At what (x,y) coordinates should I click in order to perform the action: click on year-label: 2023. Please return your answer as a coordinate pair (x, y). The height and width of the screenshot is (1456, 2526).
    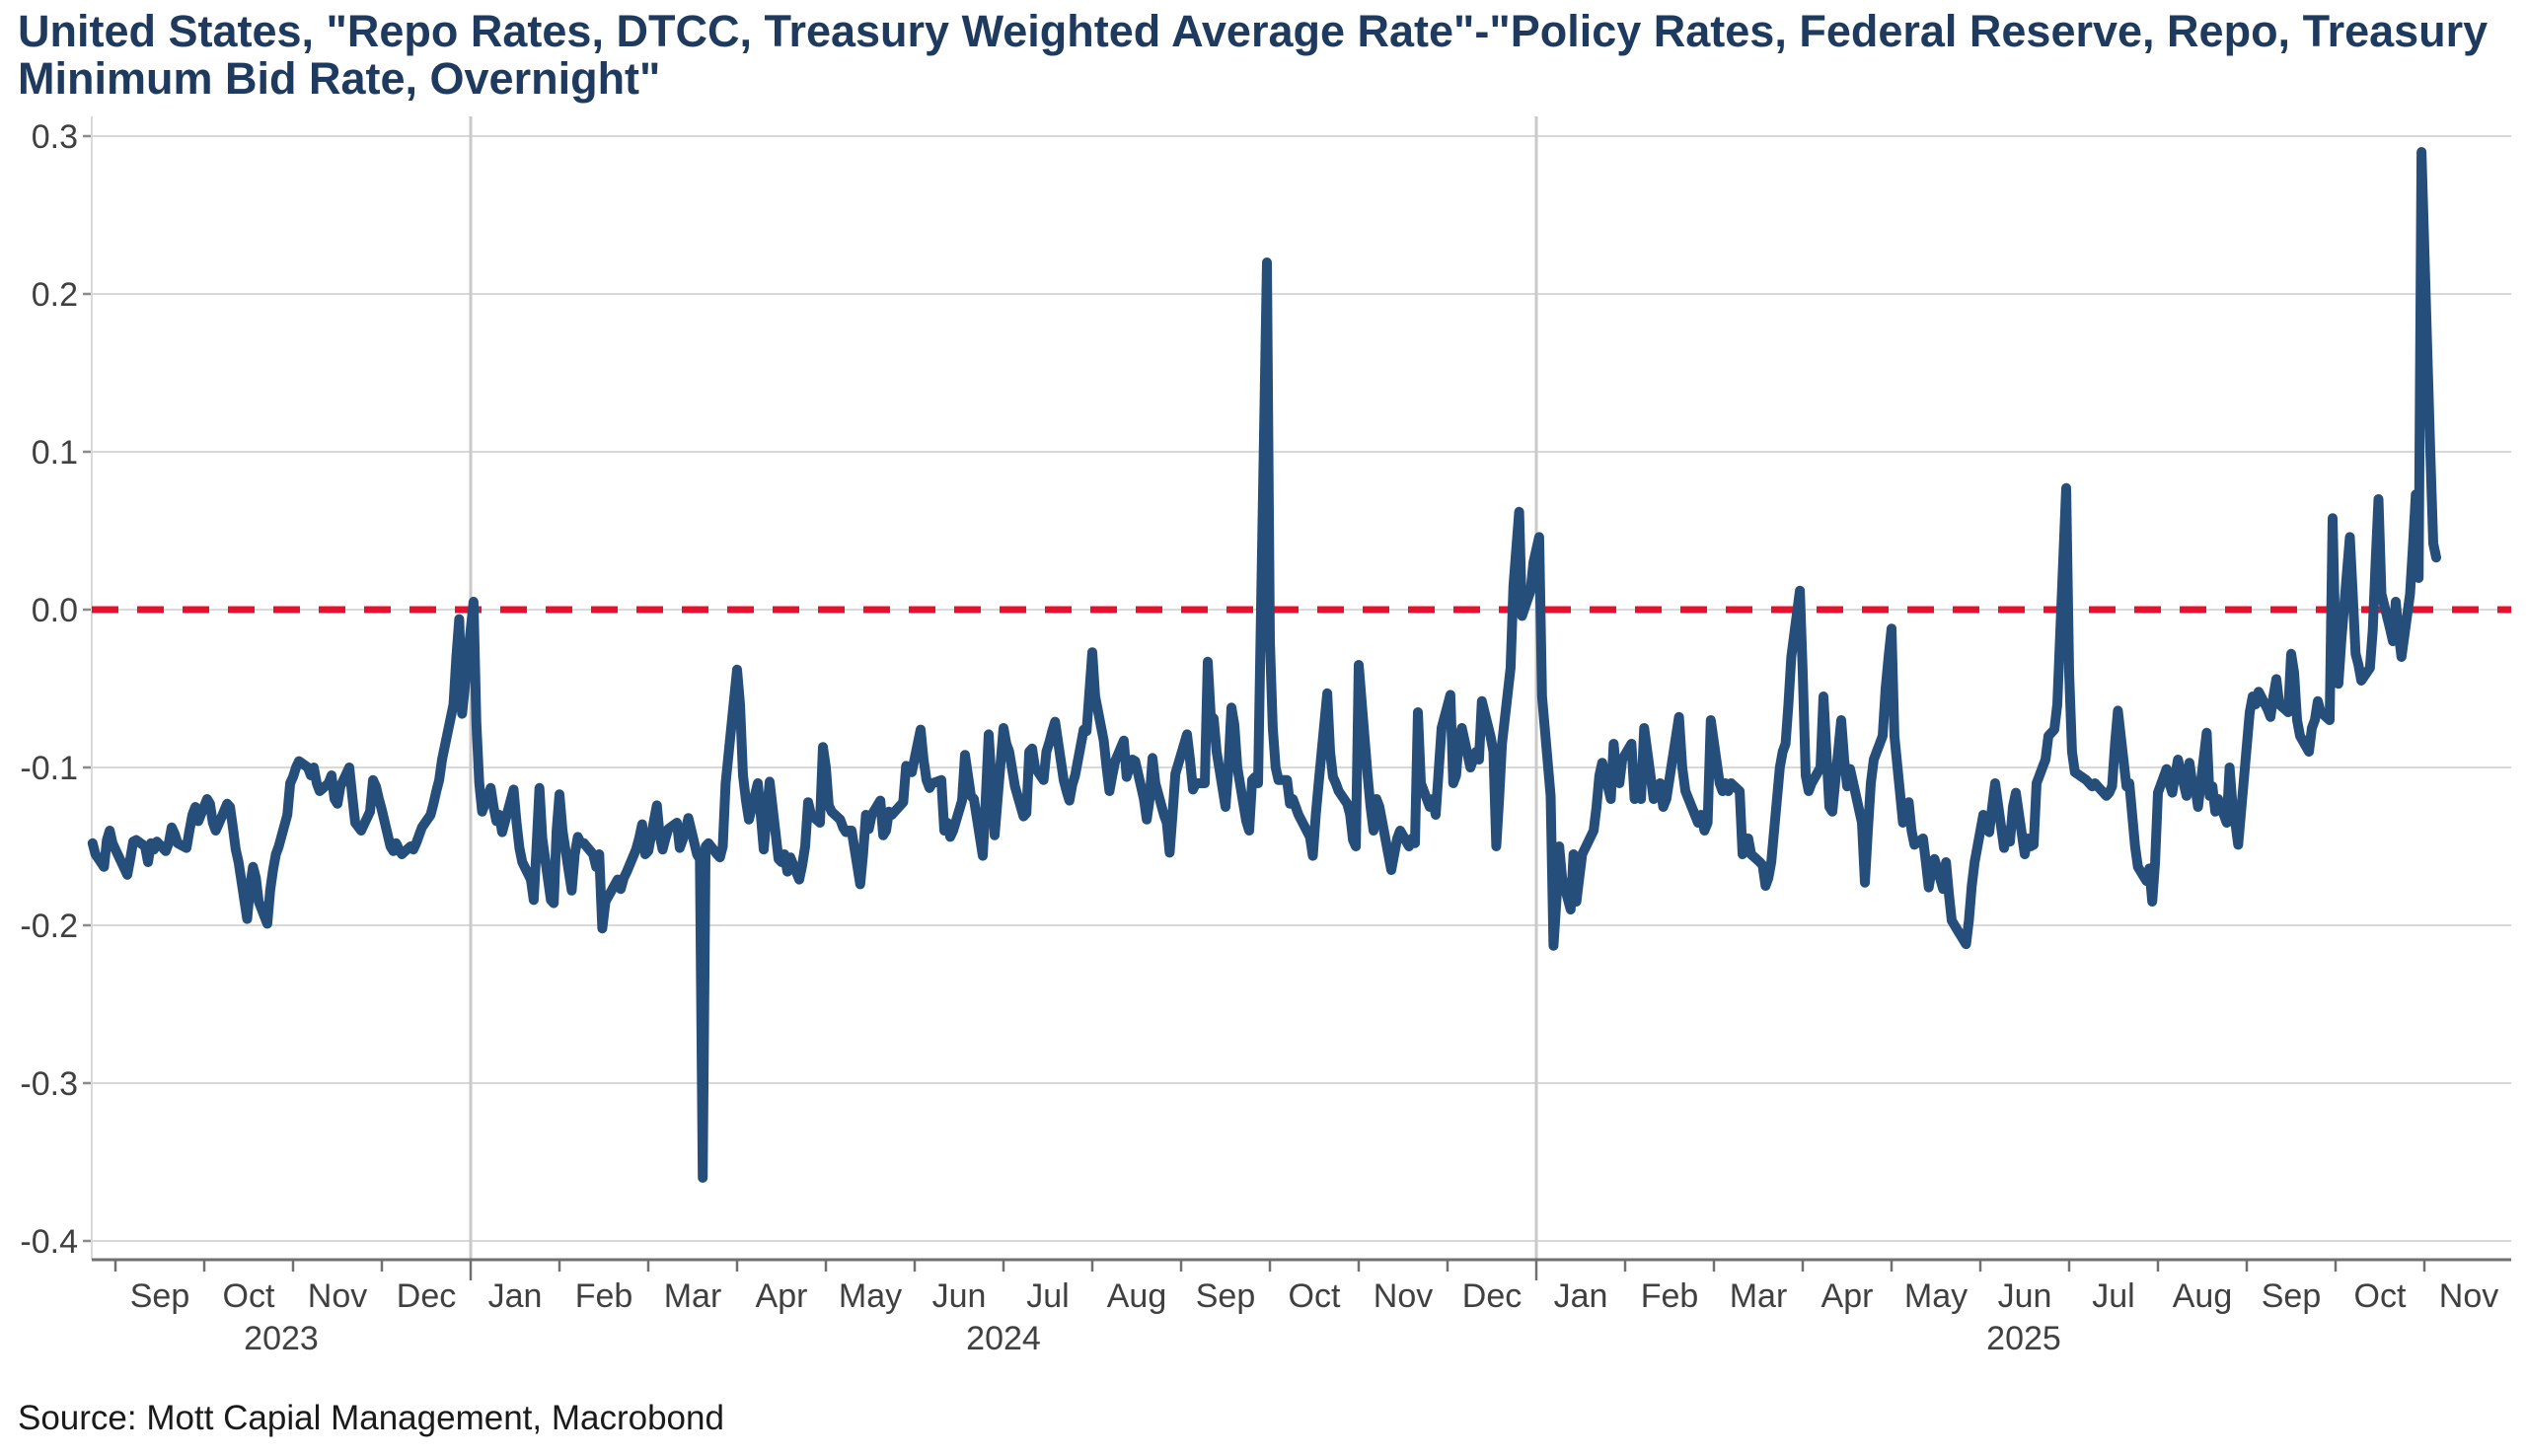
    Looking at the image, I should click on (281, 1338).